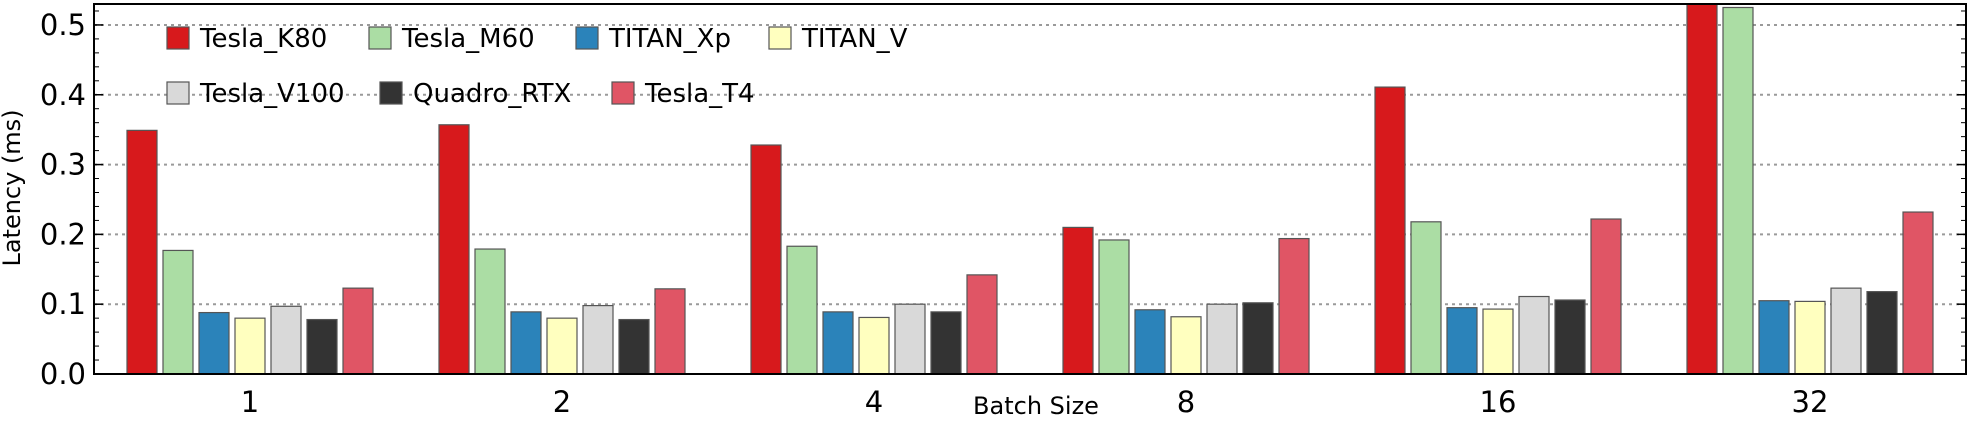  What do you see at coordinates (250, 402) in the screenshot?
I see `x-tick-label: 1` at bounding box center [250, 402].